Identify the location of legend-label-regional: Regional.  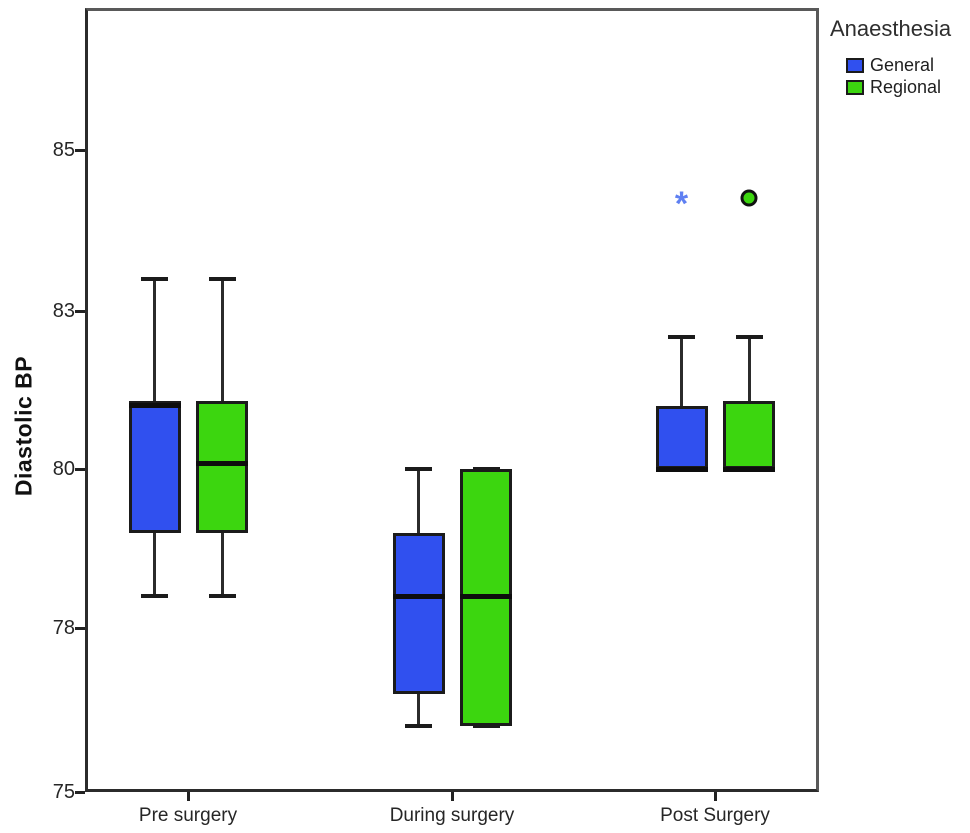
(906, 87).